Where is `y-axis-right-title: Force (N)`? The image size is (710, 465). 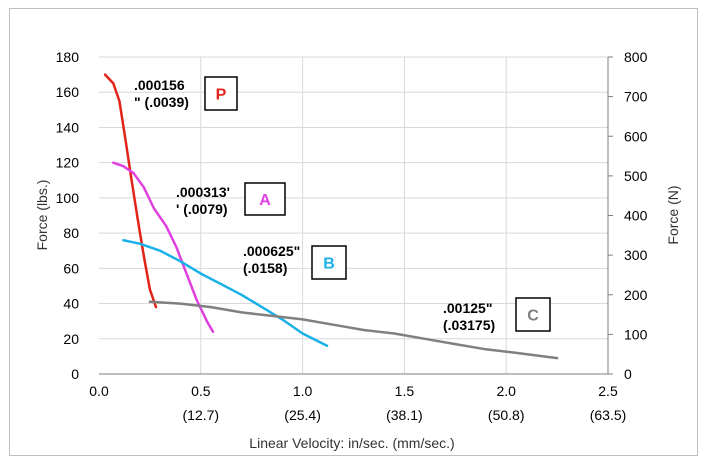 y-axis-right-title: Force (N) is located at coordinates (673, 214).